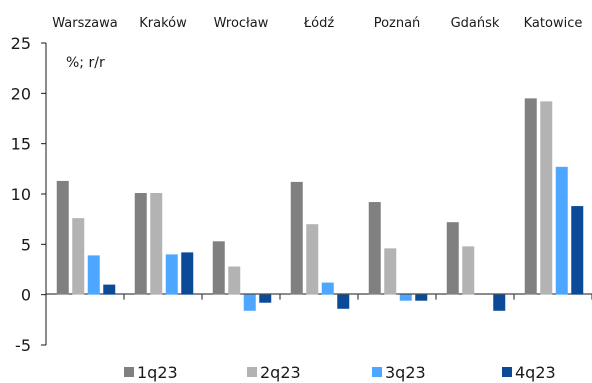 The image size is (592, 383). I want to click on legend-label: 1q23, so click(157, 372).